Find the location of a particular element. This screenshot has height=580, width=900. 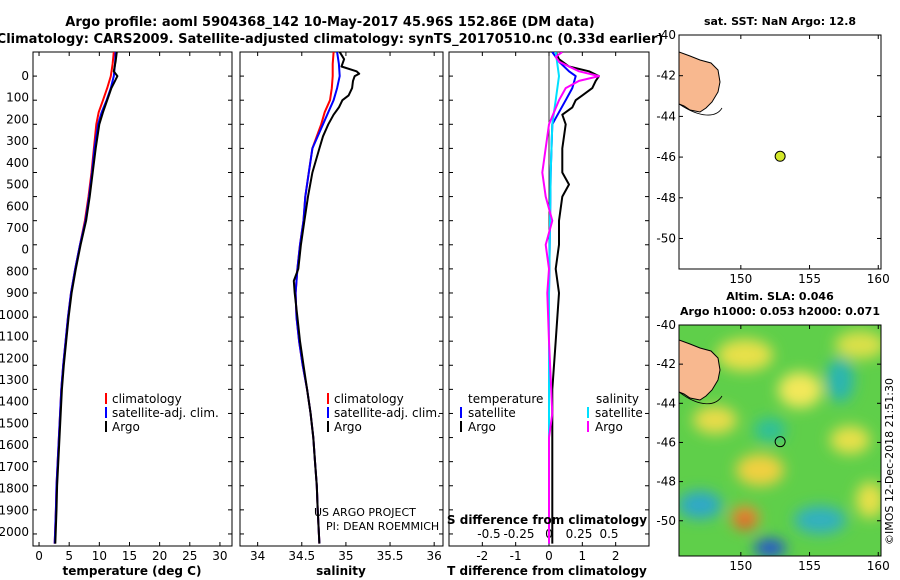

depth-tick-label: 1000 is located at coordinates (14, 315).